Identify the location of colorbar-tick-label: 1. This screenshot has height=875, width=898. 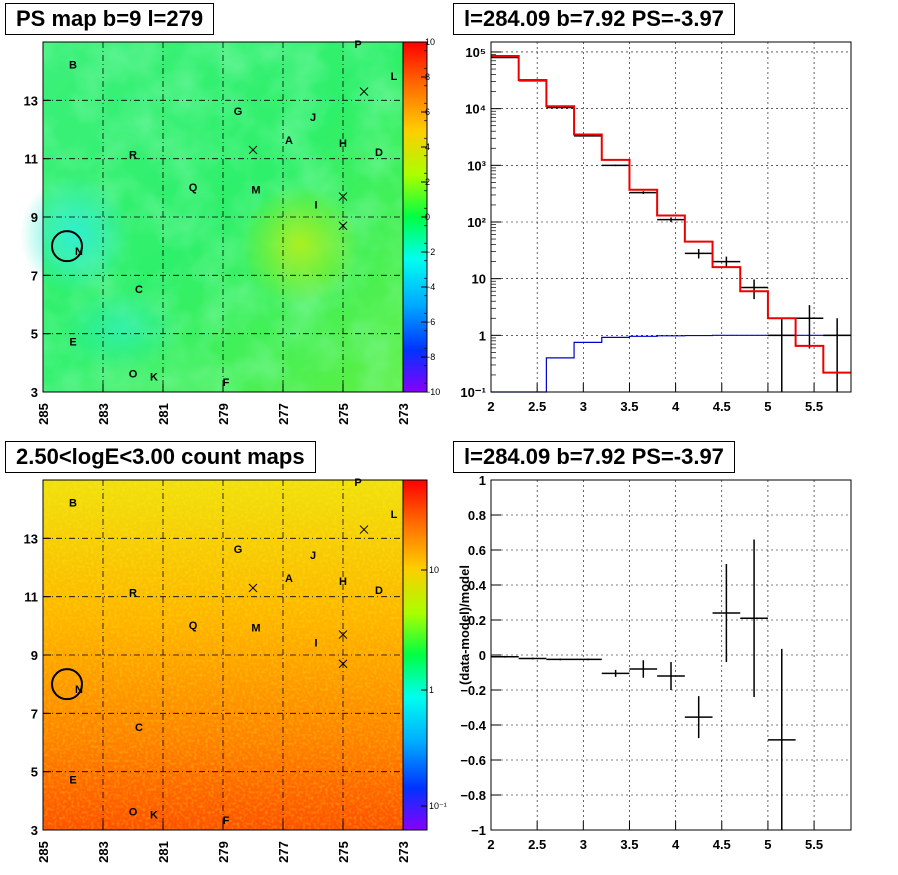
(431, 690).